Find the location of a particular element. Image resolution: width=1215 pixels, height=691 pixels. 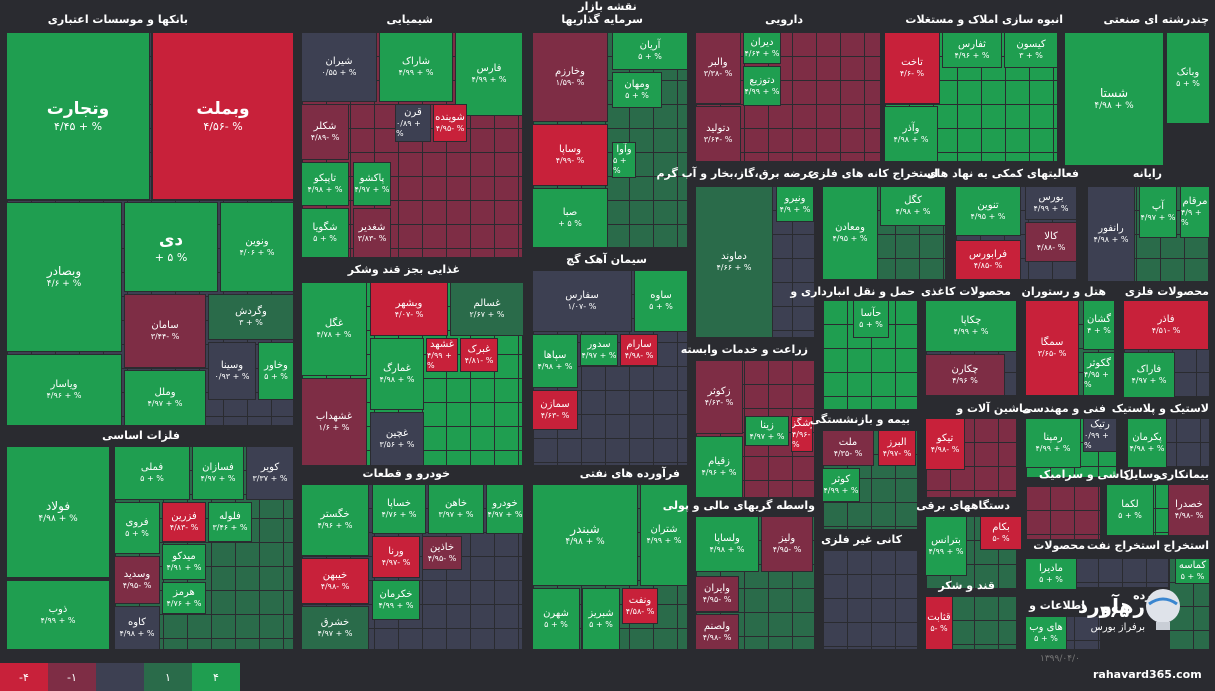

stock-cell: وتجارت ۴/۴۵ + % is located at coordinates (78, 116).